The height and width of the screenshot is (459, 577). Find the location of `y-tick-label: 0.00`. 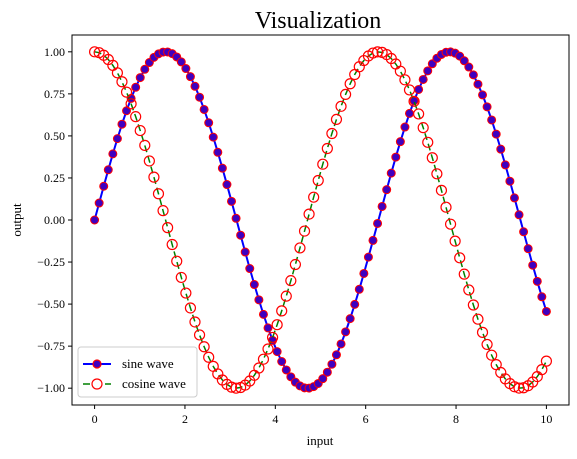

y-tick-label: 0.00 is located at coordinates (54, 220).